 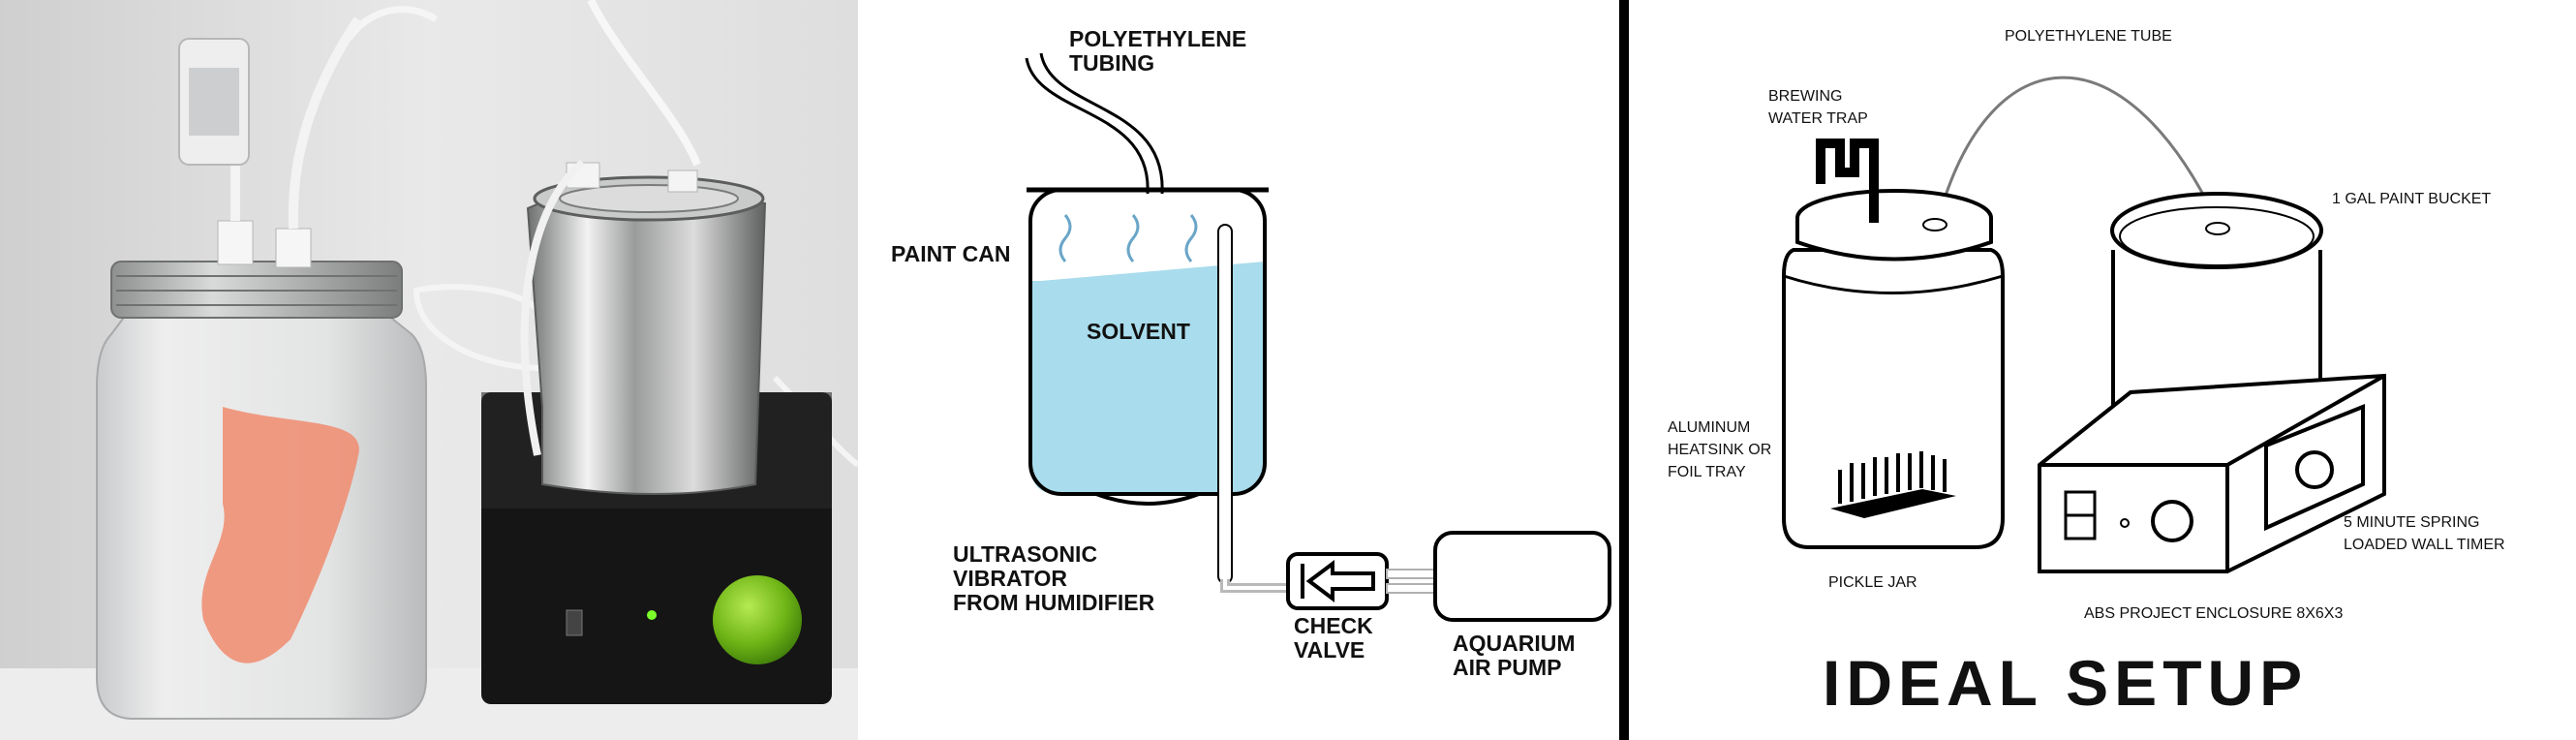 I want to click on label-paint-can: PAINT CAN, so click(x=951, y=253).